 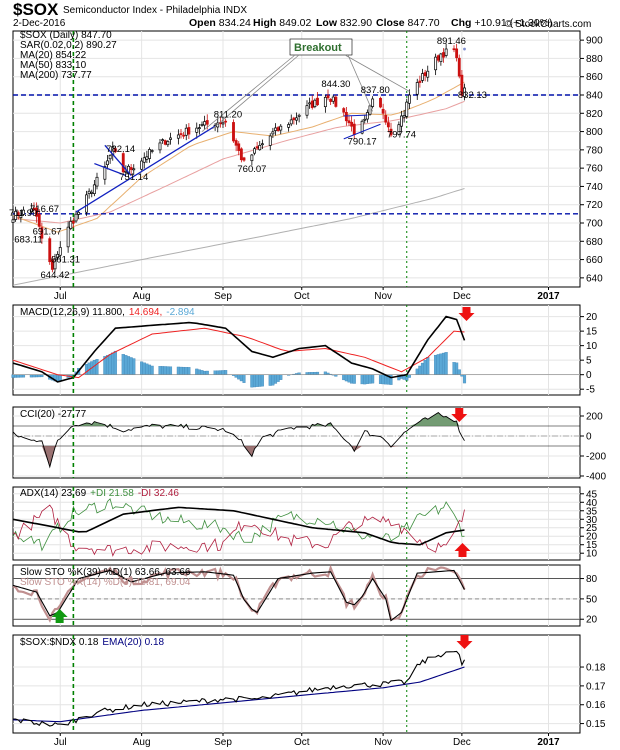 I want to click on price-annotation: 711.99, so click(x=23, y=213).